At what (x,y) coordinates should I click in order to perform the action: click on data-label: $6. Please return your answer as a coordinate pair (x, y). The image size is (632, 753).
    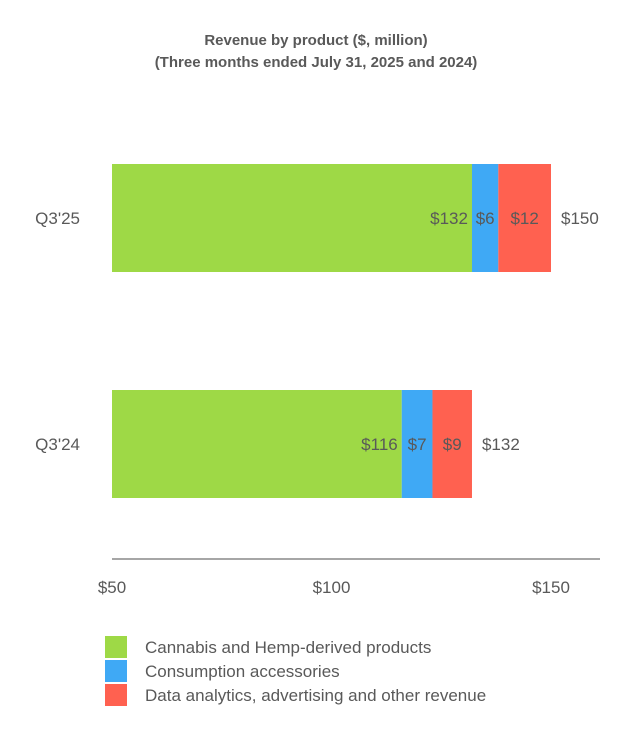
    Looking at the image, I should click on (485, 218).